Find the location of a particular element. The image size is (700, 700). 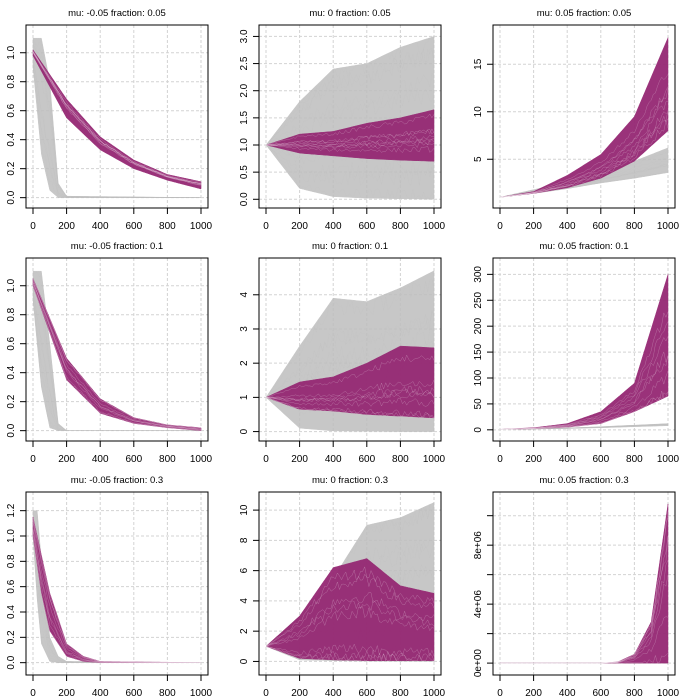

series-band-other is located at coordinates (117, 117).